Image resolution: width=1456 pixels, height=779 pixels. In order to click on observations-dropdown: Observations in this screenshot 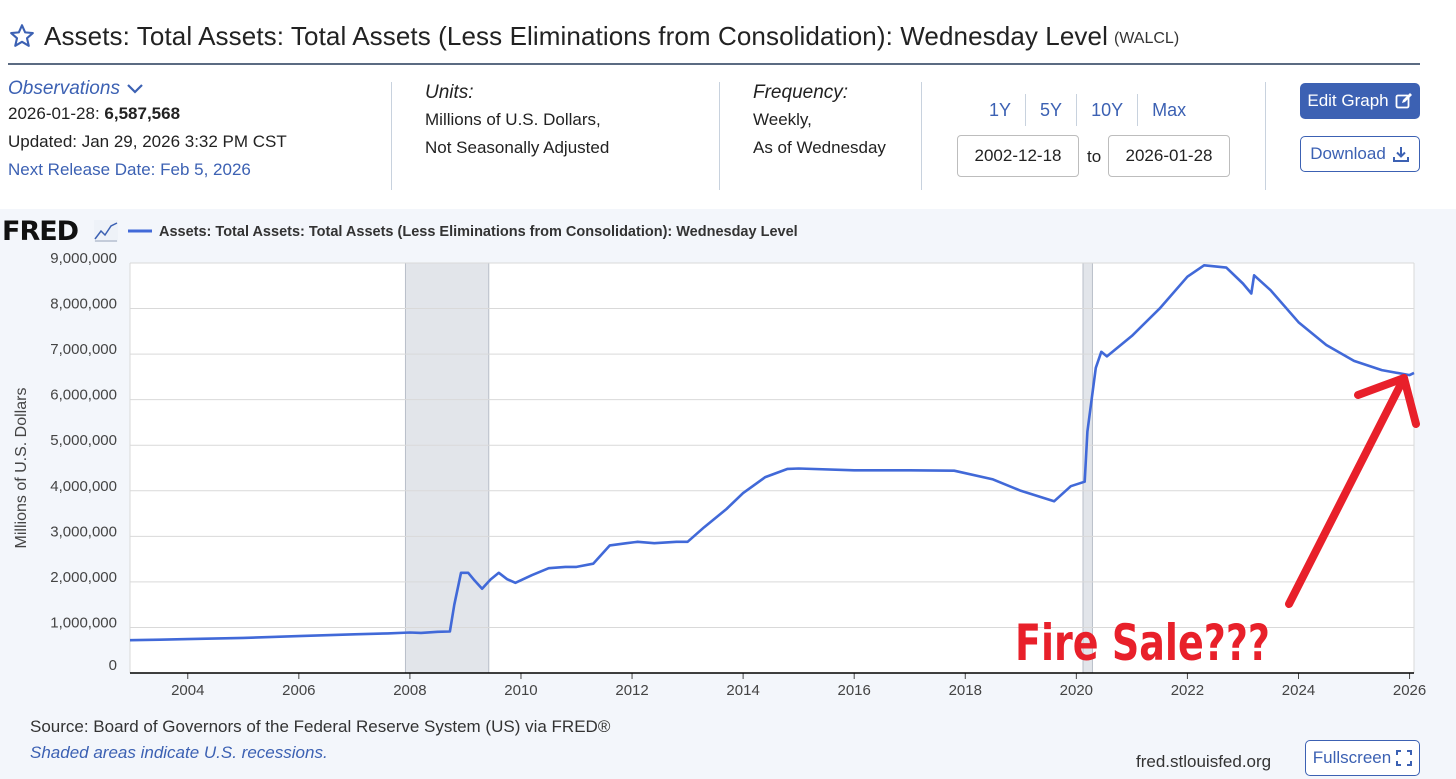, I will do `click(198, 89)`.